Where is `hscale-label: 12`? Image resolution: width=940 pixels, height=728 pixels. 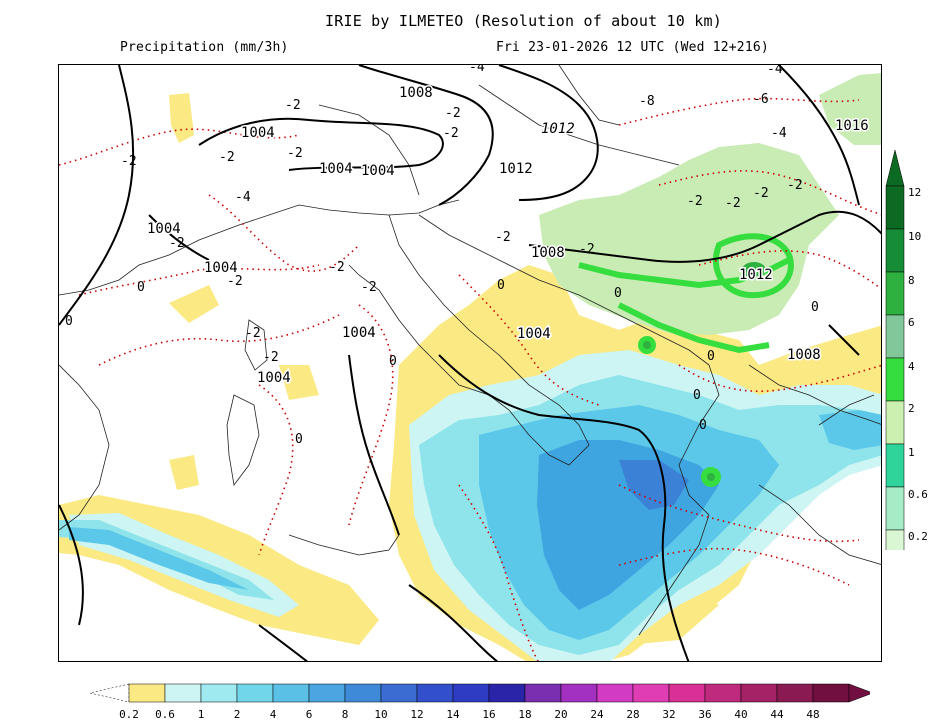
hscale-label: 12 is located at coordinates (416, 714).